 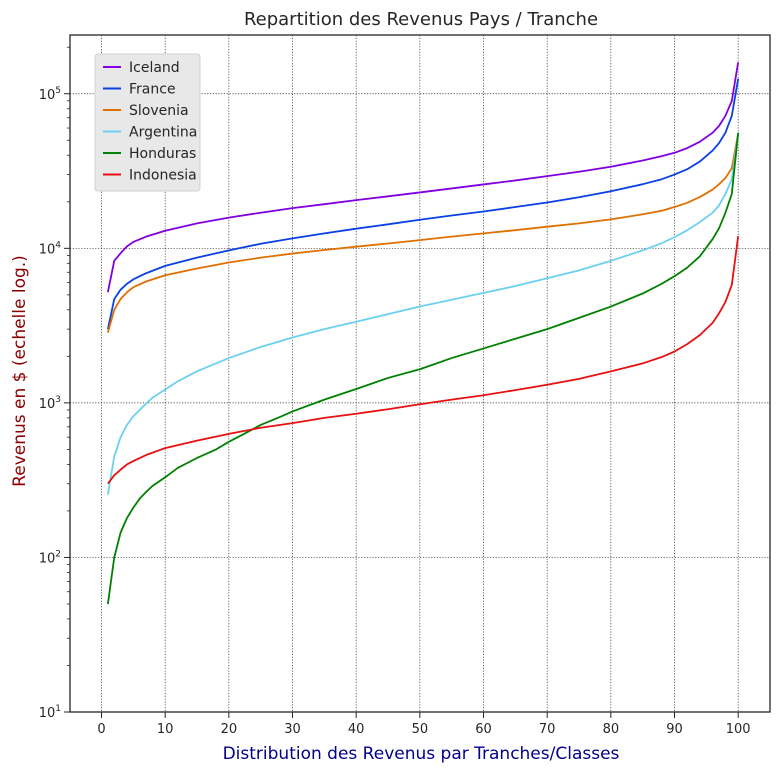 I want to click on legend-label: France, so click(x=152, y=90).